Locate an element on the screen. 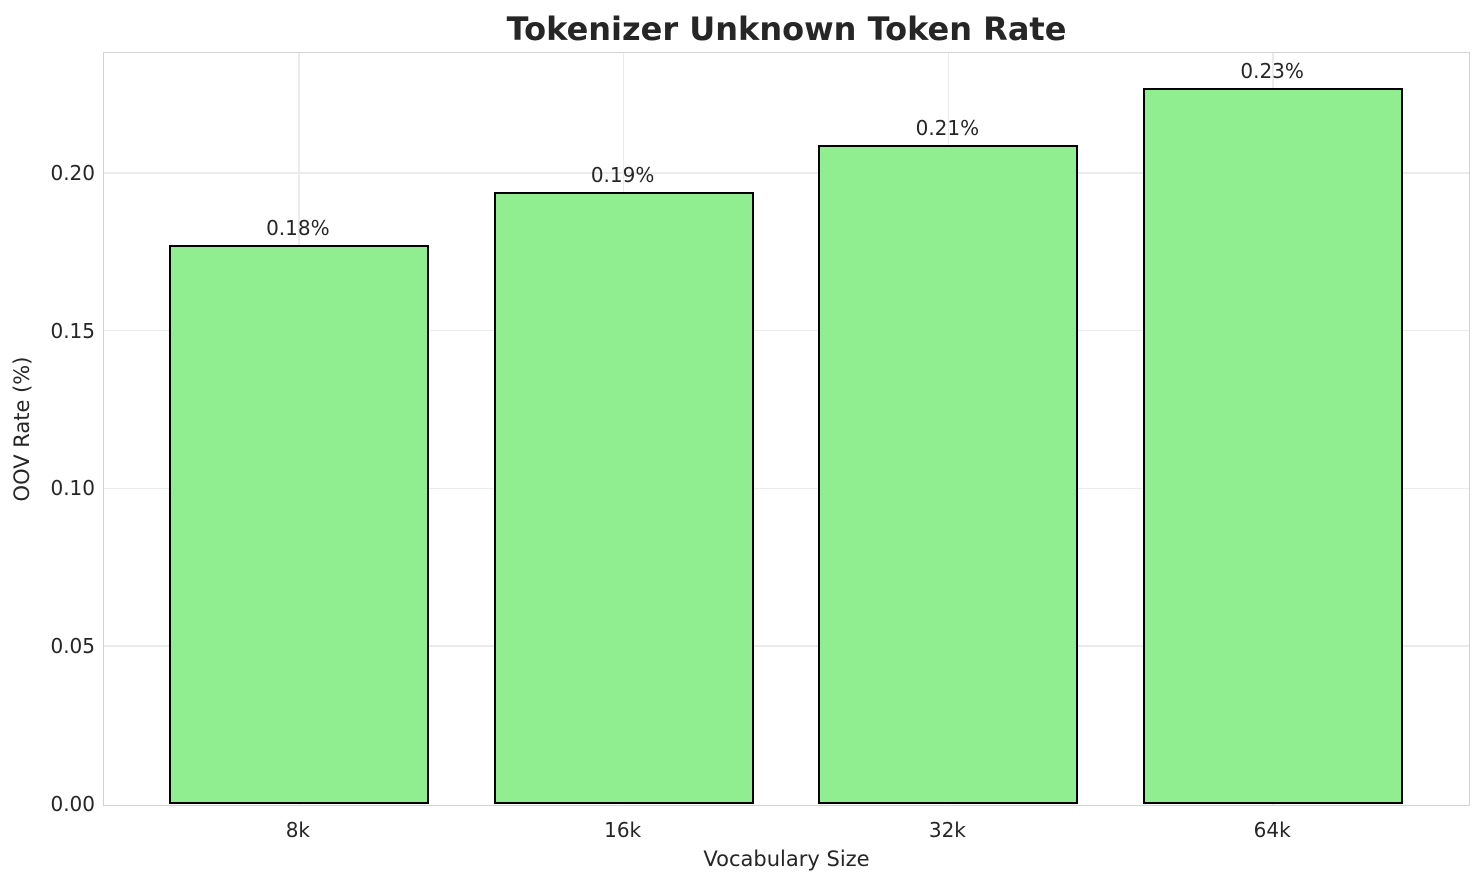  x-tick-label: 32k is located at coordinates (947, 830).